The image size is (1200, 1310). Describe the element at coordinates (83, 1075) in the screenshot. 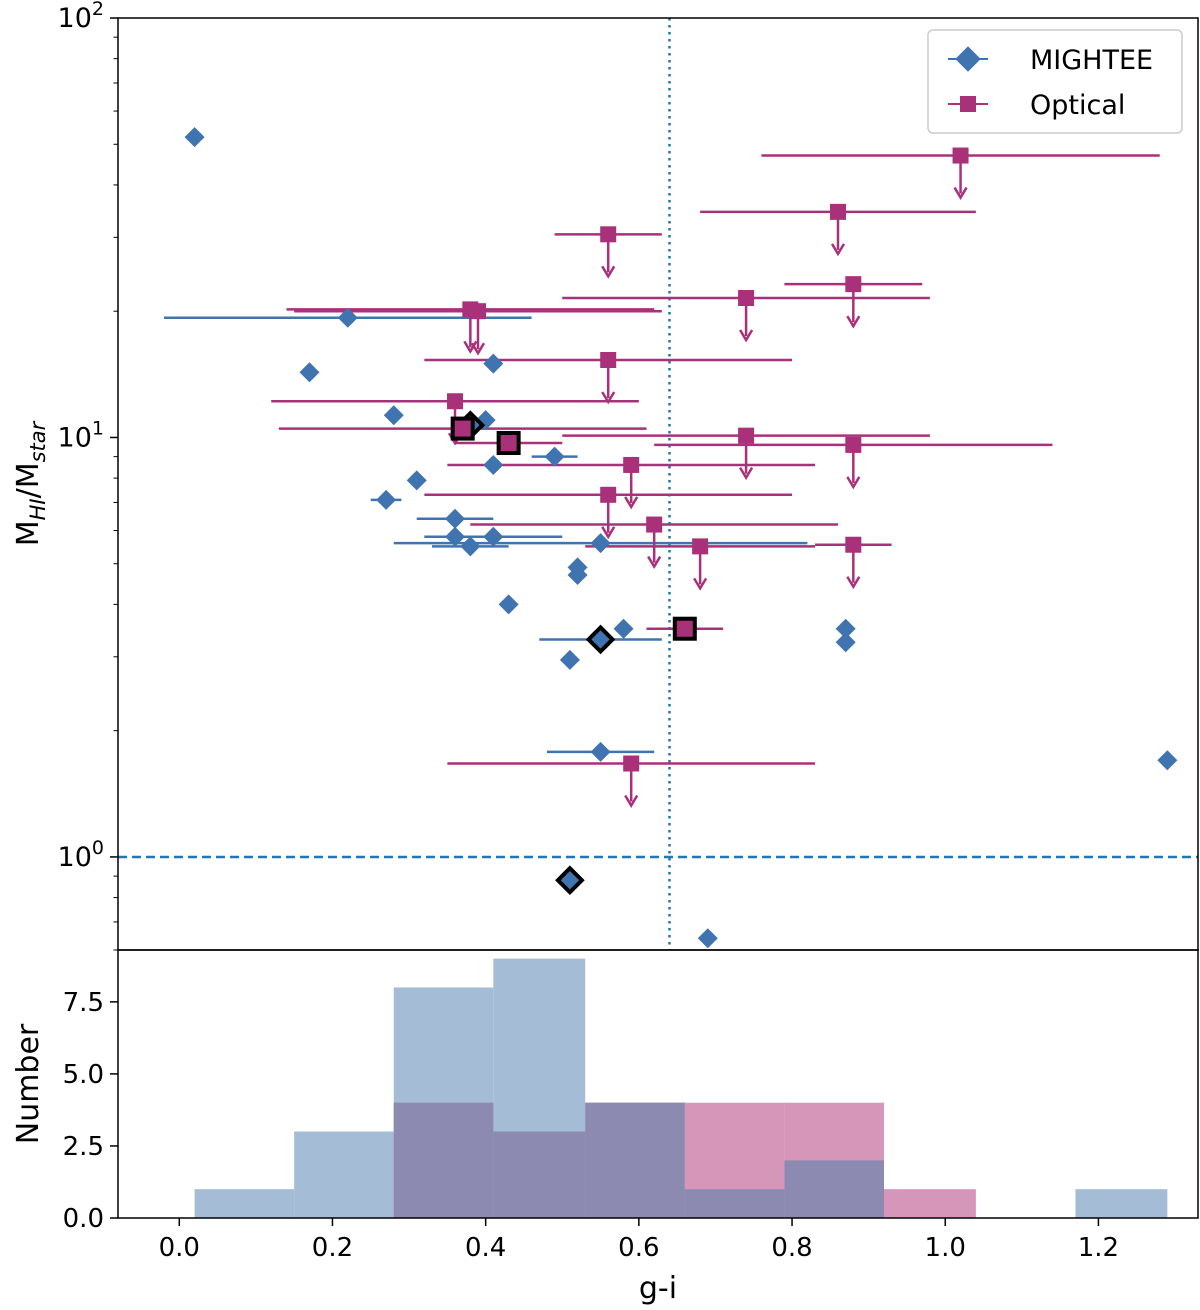

I see `hist-y-tick-label-2: 5.0` at that location.